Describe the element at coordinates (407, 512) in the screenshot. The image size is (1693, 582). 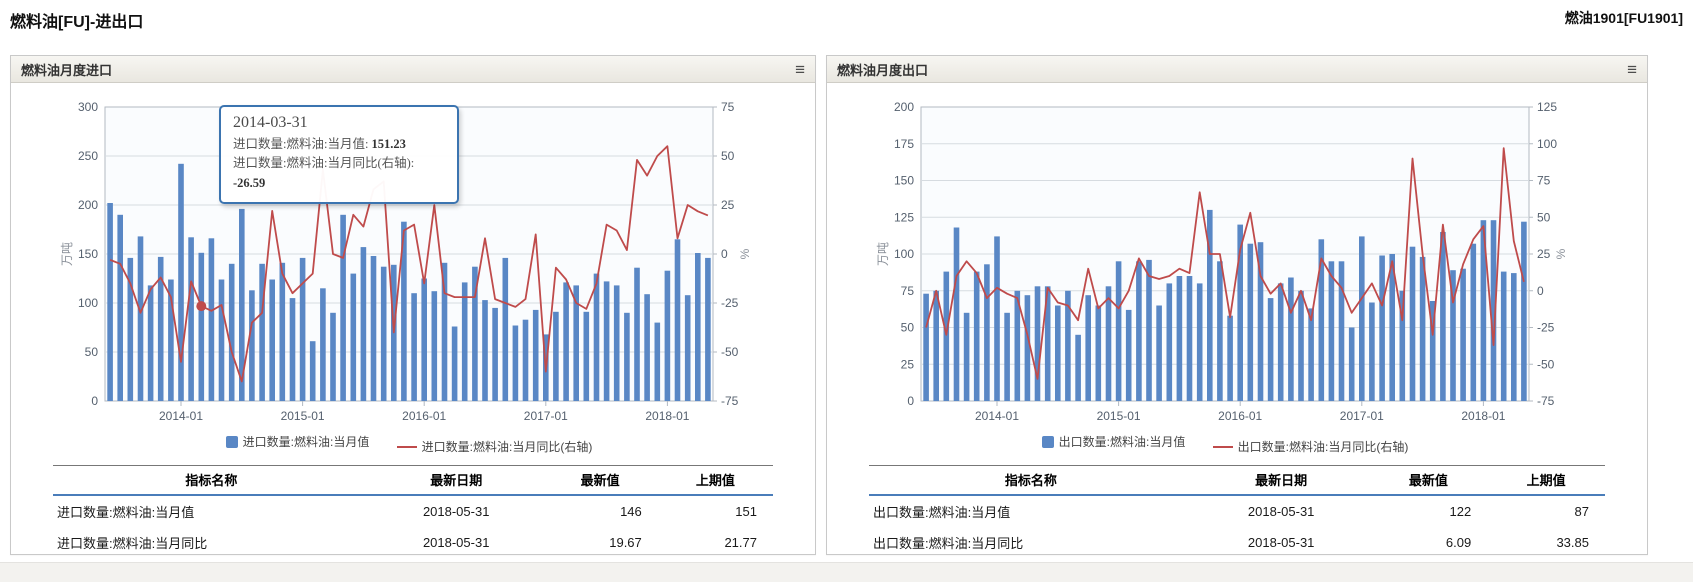
I see `table-row: 进口数量:燃料油:当月值 2018-05-31 146 151` at that location.